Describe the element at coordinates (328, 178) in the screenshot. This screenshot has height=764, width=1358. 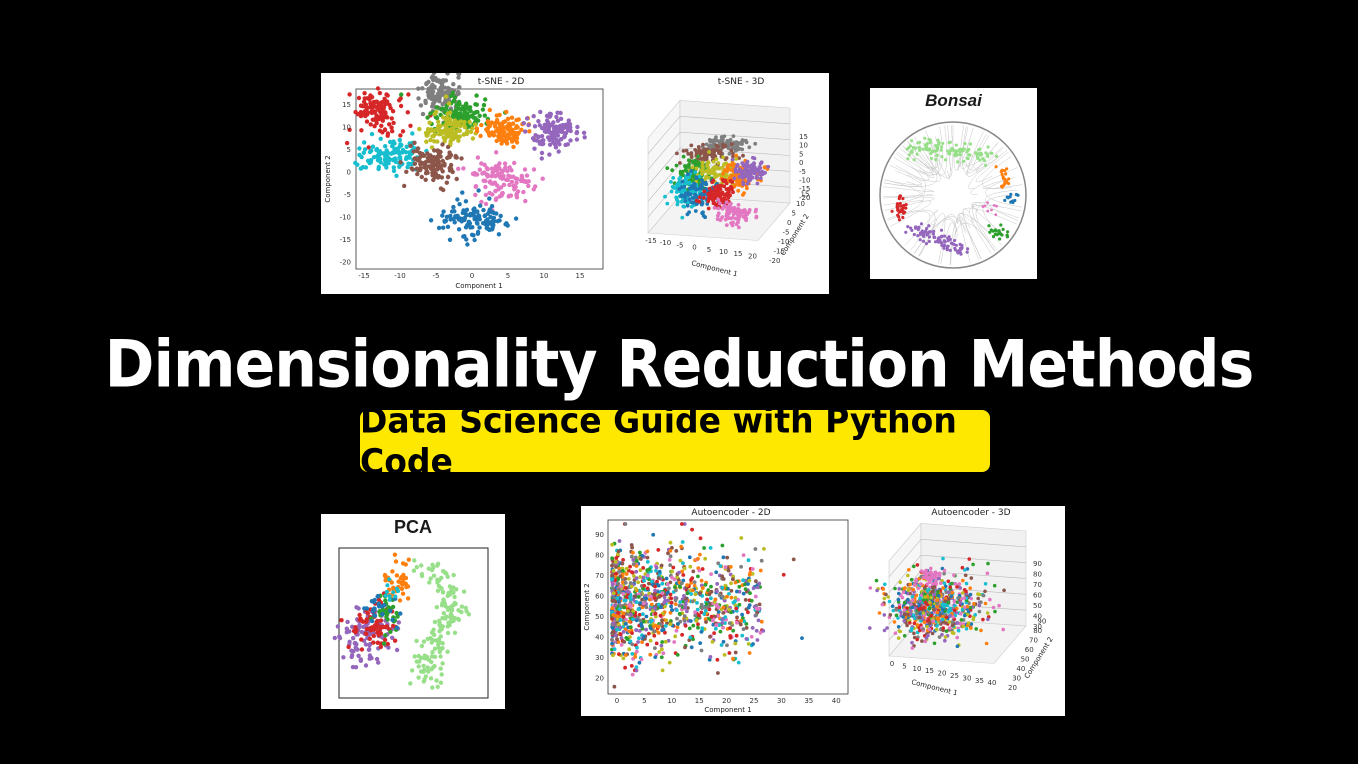
I see `tsne-2d-ylabel: Component 2` at that location.